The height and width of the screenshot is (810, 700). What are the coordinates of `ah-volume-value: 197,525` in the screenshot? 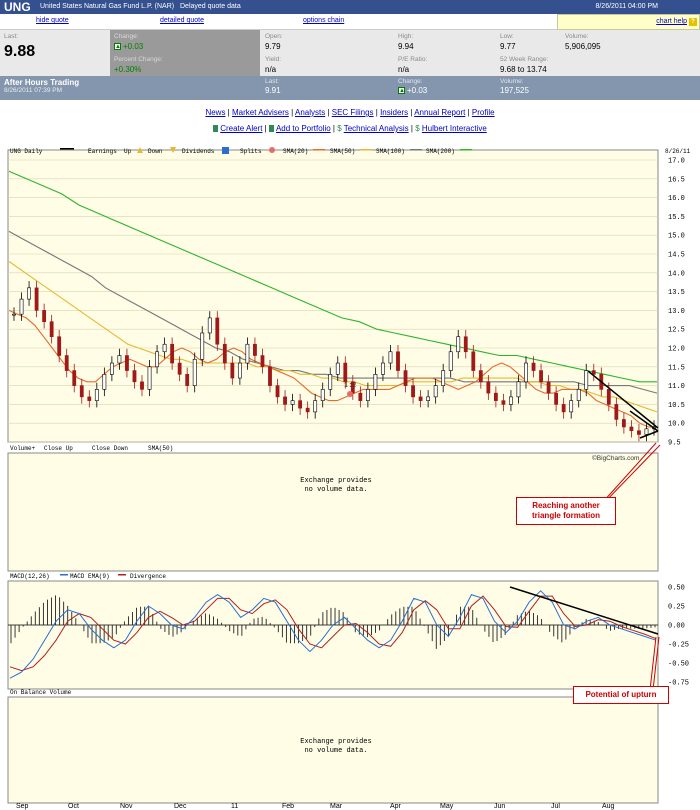 It's located at (514, 90).